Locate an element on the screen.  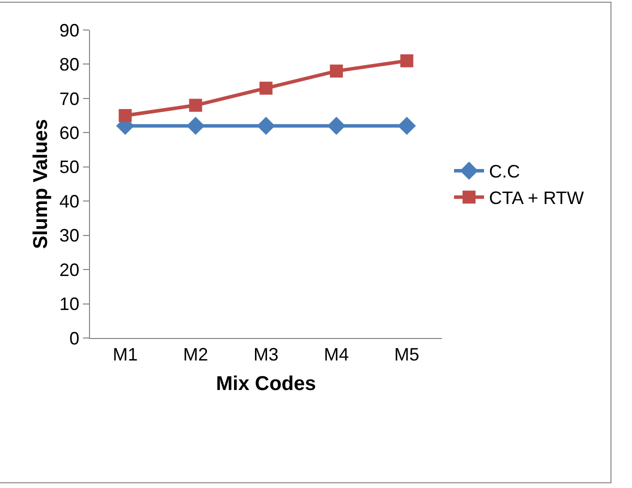
x-tick-label: M5 is located at coordinates (407, 354).